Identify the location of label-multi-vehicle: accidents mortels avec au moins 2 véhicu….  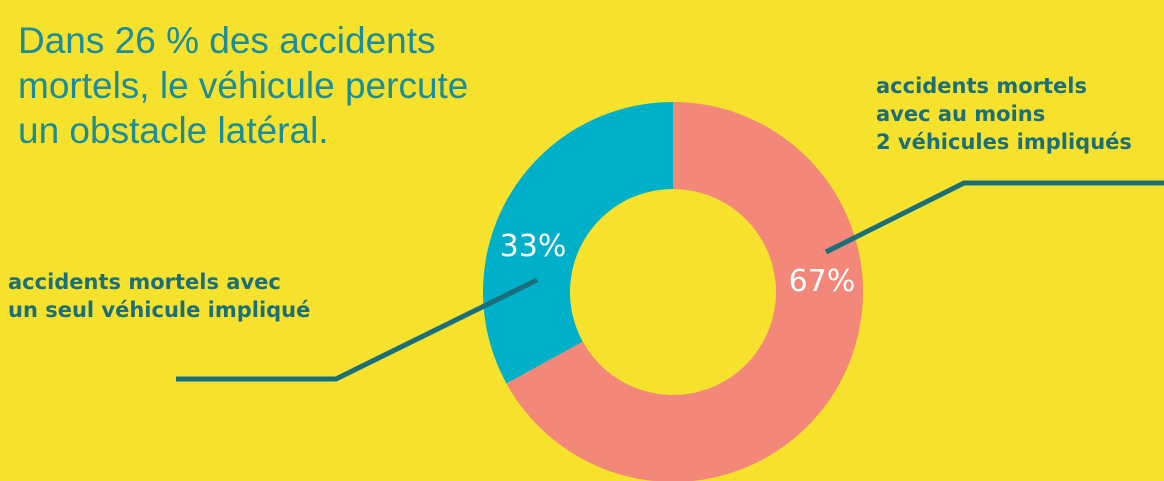
(1004, 114).